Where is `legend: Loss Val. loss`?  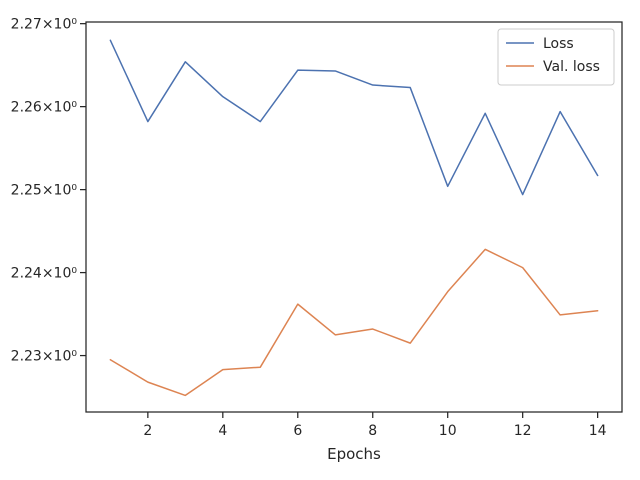 legend: Loss Val. loss is located at coordinates (556, 57).